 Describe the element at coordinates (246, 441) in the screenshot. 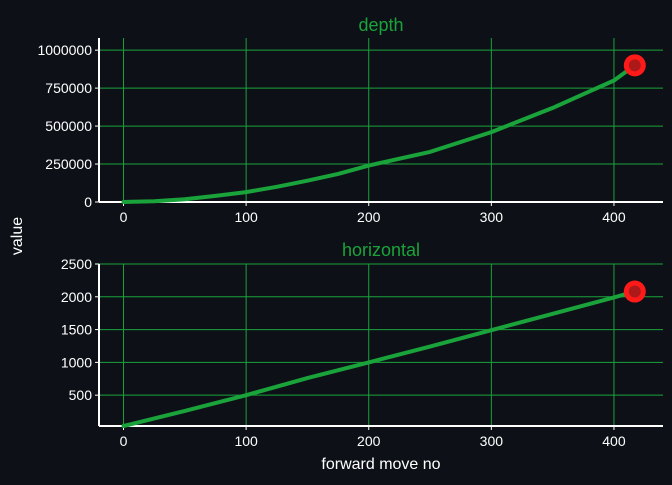

I see `horizontal-x-tick-label: 100` at that location.